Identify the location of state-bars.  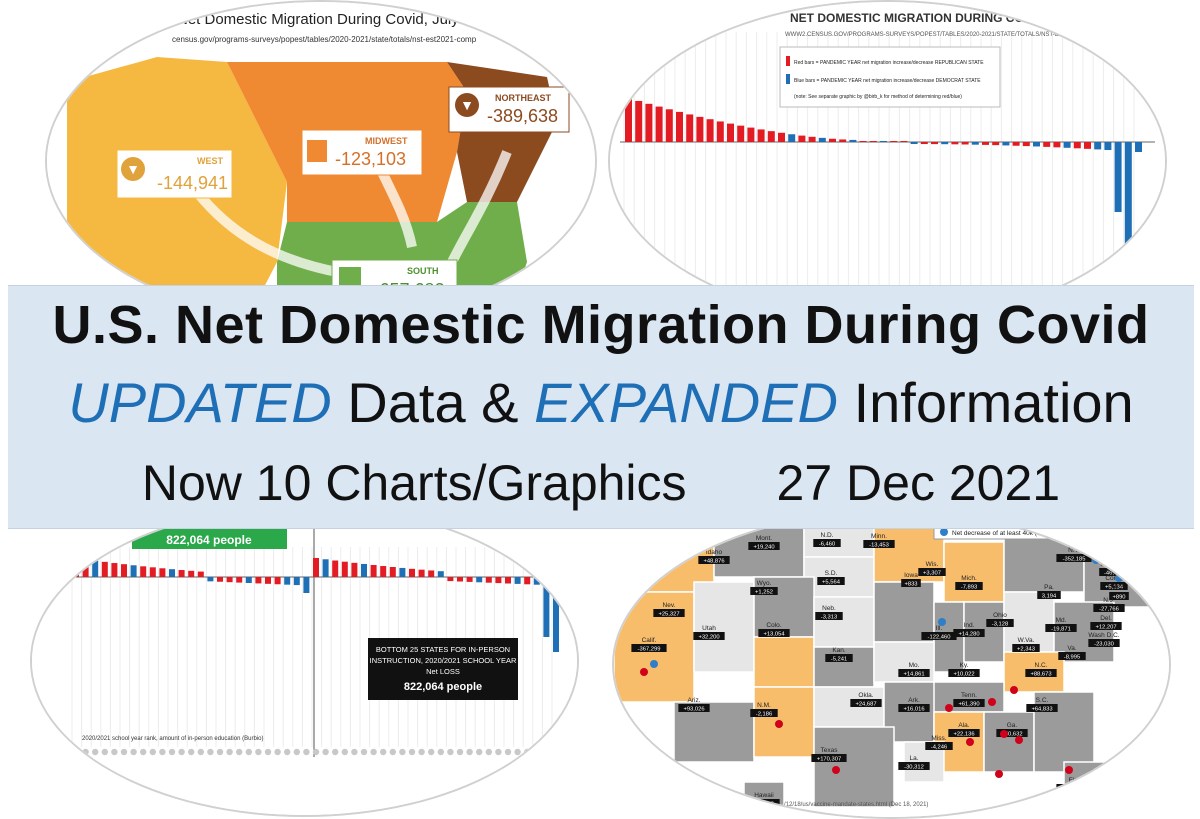
(887, 190).